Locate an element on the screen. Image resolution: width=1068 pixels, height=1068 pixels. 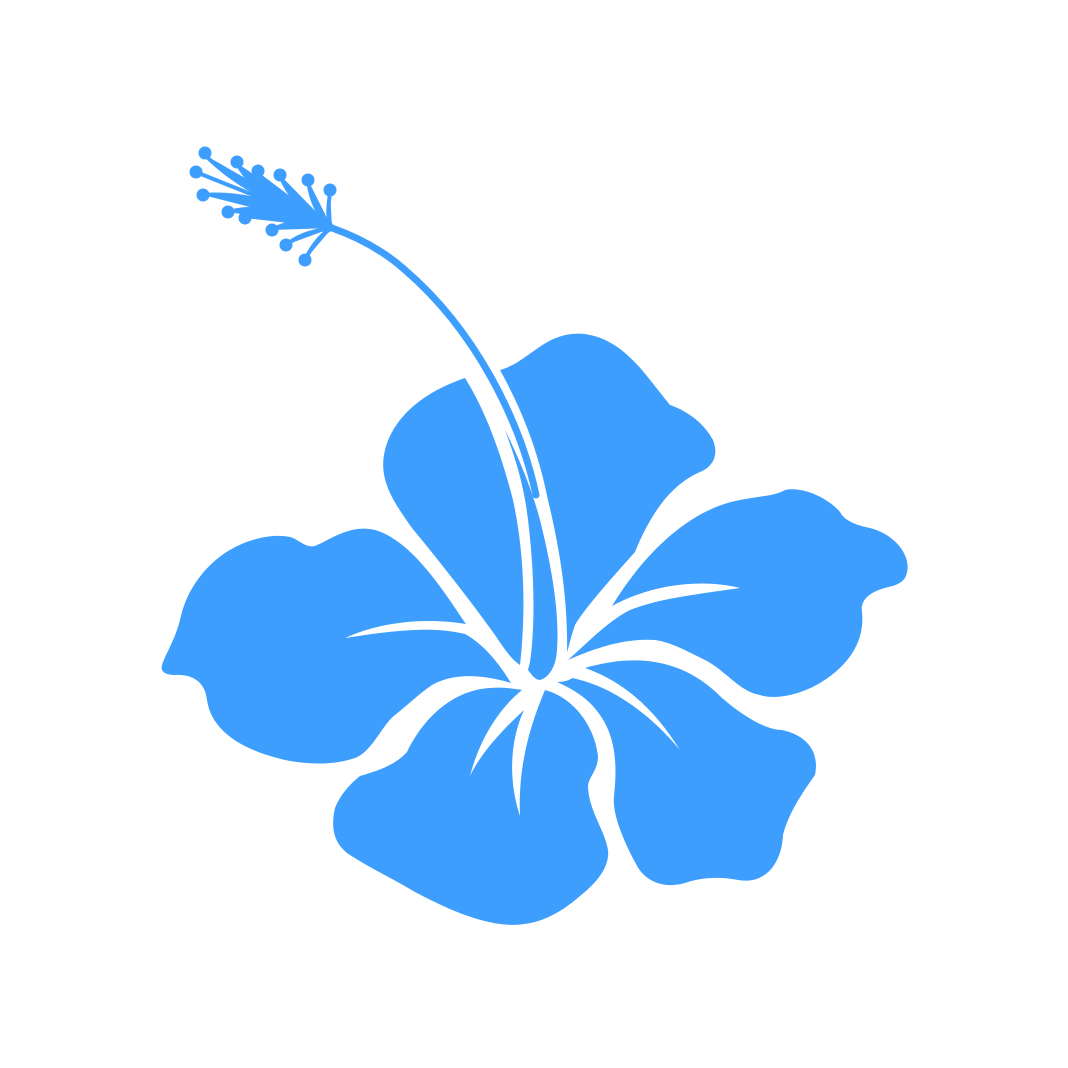
petal-left is located at coordinates (336, 646).